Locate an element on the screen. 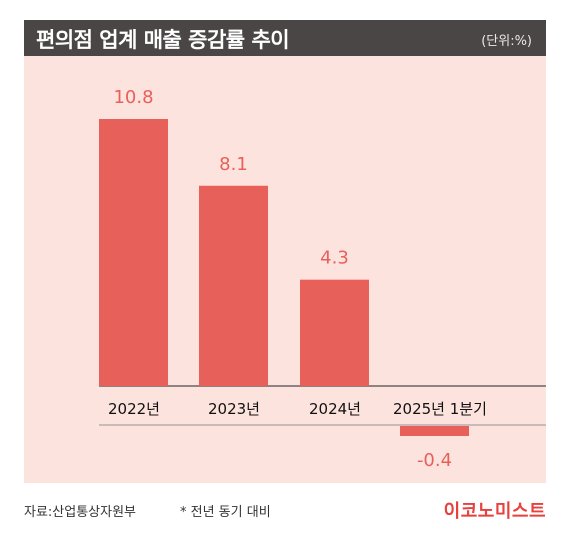  chart-title: 편의점 업계 매출 증감률 추이 is located at coordinates (163, 40).